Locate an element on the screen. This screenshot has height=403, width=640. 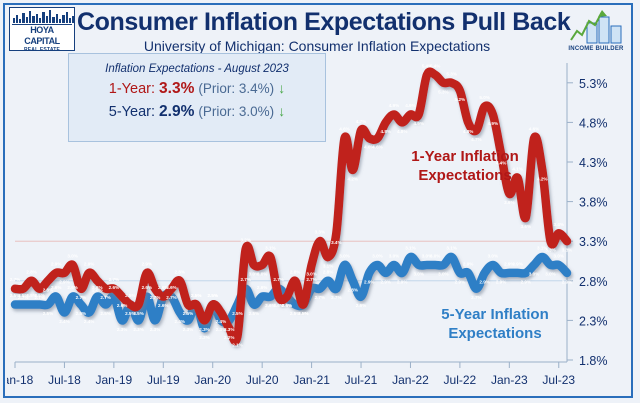
svg-text: Jul-22 is located at coordinates (460, 380).